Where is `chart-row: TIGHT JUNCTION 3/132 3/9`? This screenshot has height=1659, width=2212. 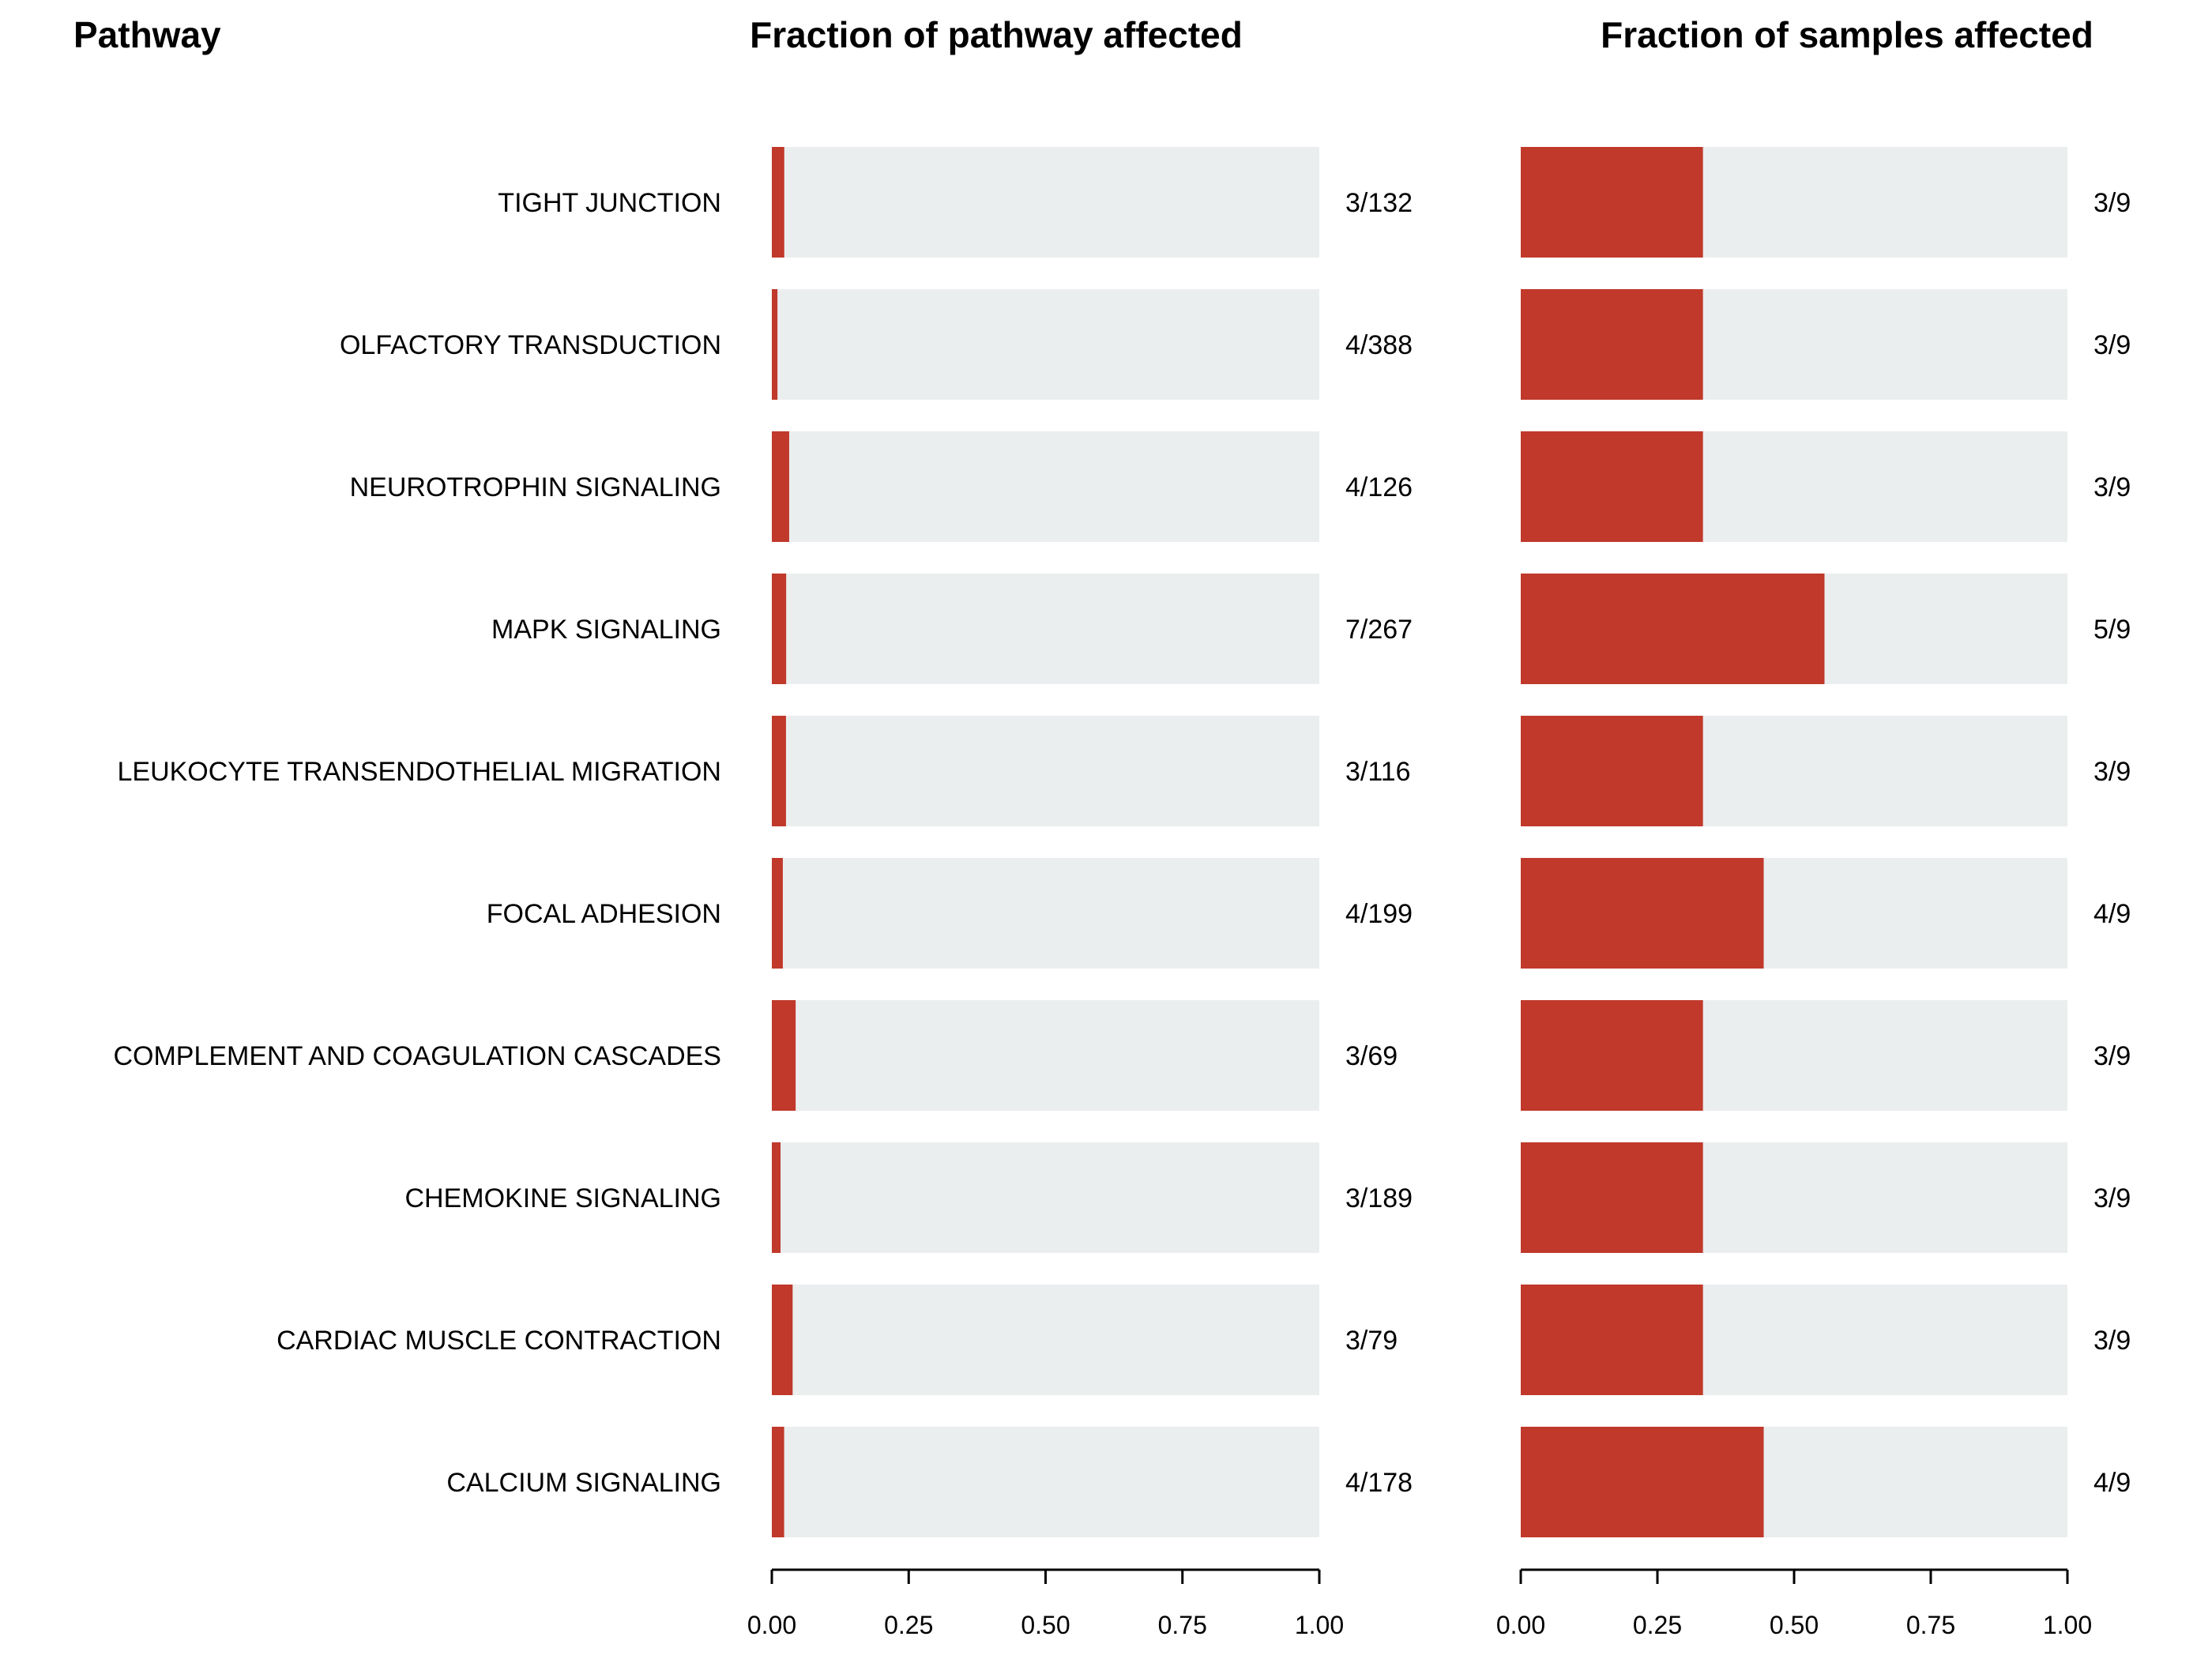
chart-row: TIGHT JUNCTION 3/132 3/9 is located at coordinates (1315, 203).